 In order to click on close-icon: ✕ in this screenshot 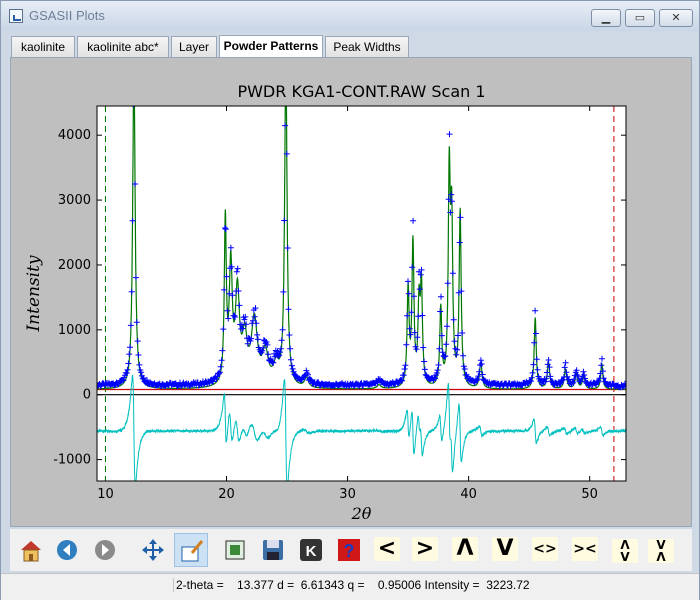, I will do `click(676, 18)`.